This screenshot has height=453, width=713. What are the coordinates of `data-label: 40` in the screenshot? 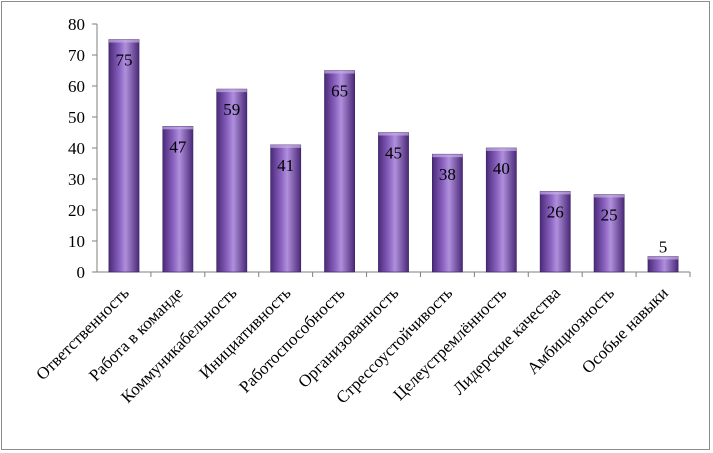 It's located at (501, 168).